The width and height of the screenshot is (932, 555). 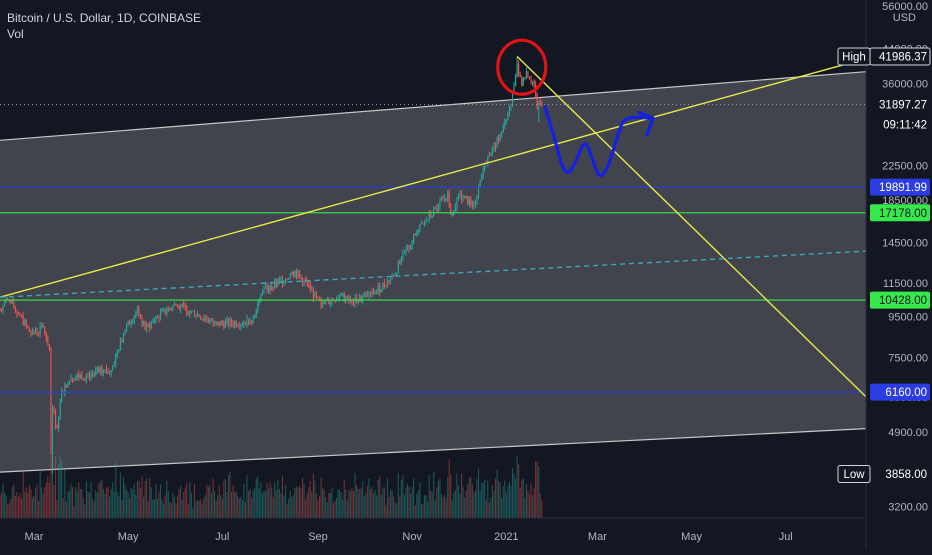 What do you see at coordinates (854, 474) in the screenshot?
I see `price-tag-caption-background` at bounding box center [854, 474].